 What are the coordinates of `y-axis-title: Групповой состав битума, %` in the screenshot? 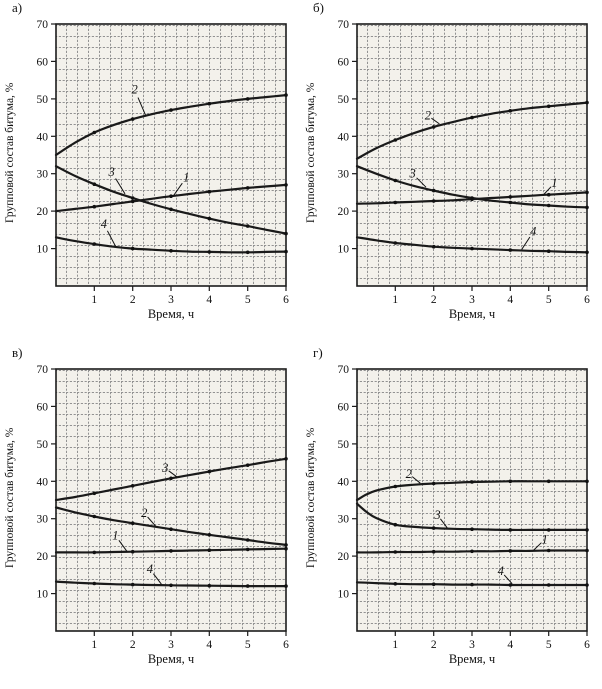 It's located at (10, 498).